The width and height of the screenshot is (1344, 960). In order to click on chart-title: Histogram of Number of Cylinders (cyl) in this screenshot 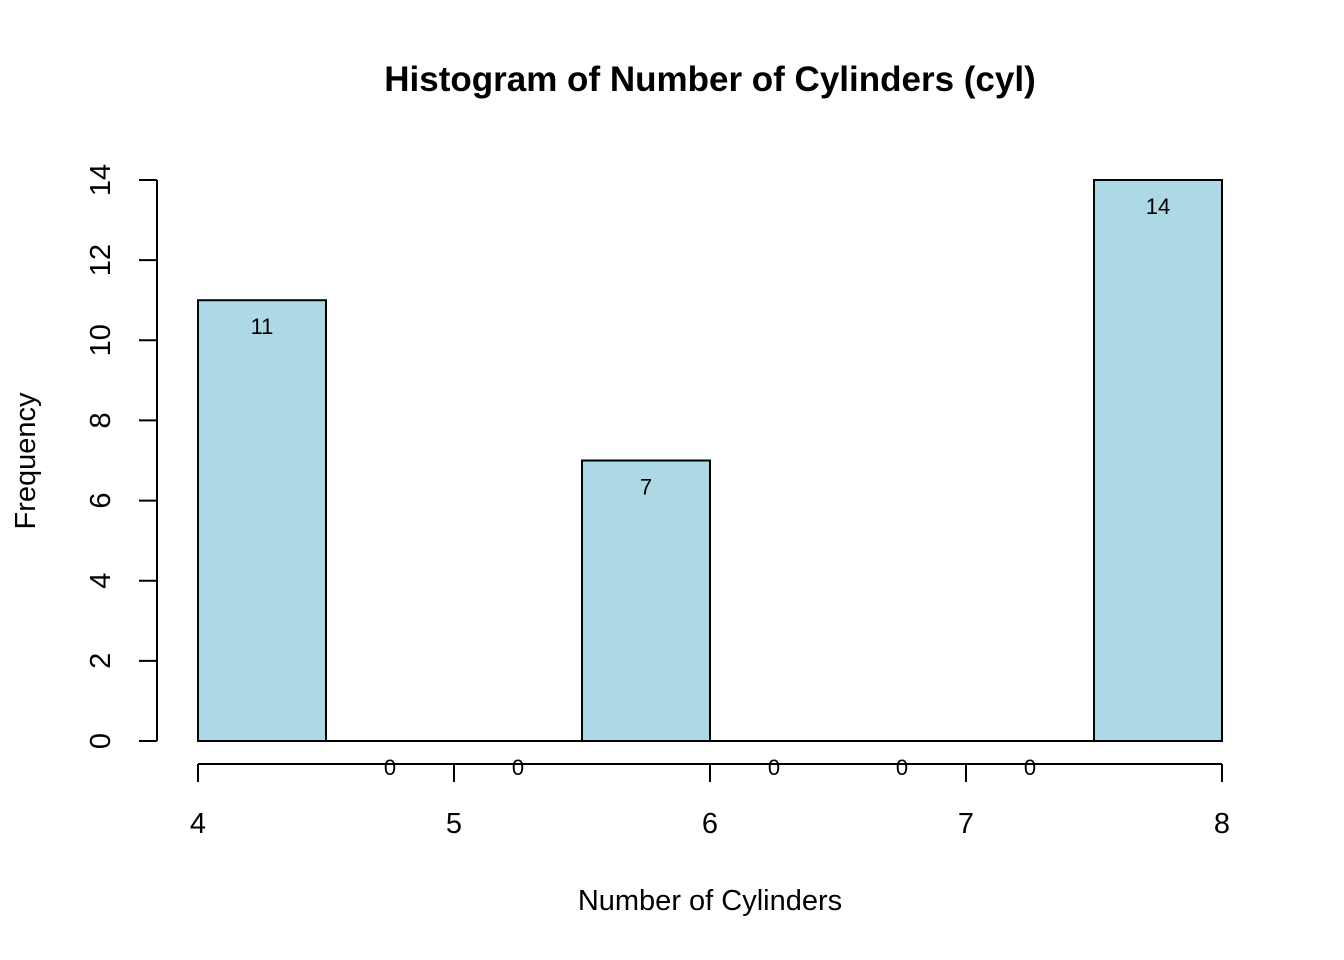, I will do `click(709, 79)`.